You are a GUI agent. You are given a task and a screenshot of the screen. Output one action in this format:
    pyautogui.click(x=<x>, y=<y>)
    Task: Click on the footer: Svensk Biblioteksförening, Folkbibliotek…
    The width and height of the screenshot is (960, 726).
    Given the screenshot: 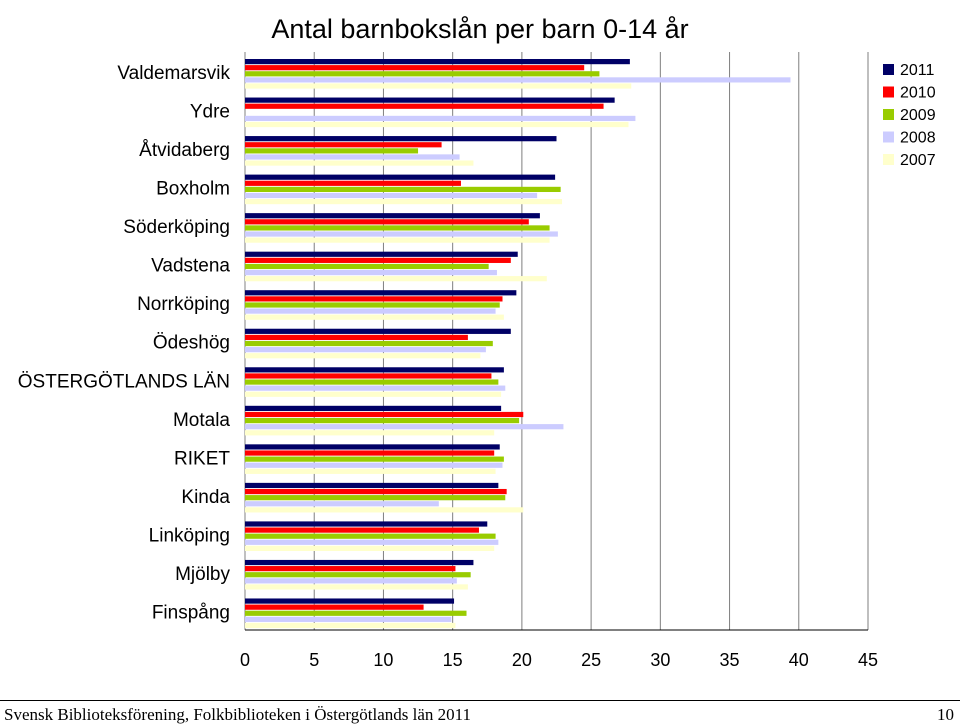 What is the action you would take?
    pyautogui.click(x=480, y=713)
    